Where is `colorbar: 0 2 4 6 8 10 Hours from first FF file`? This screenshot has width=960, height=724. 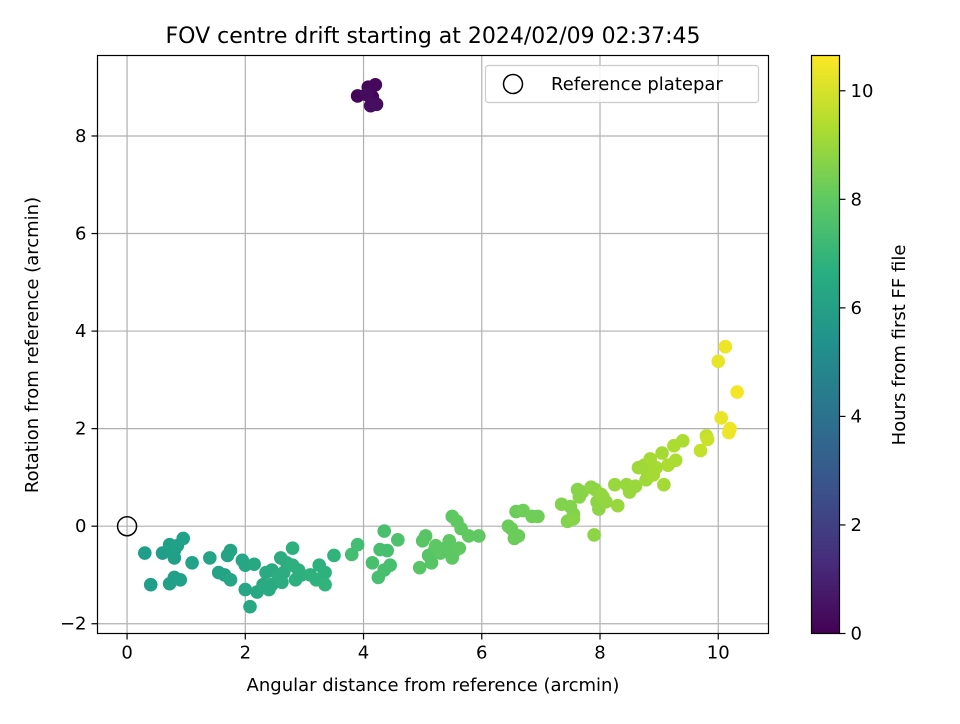
colorbar: 0 2 4 6 8 10 Hours from first FF file is located at coordinates (860, 349).